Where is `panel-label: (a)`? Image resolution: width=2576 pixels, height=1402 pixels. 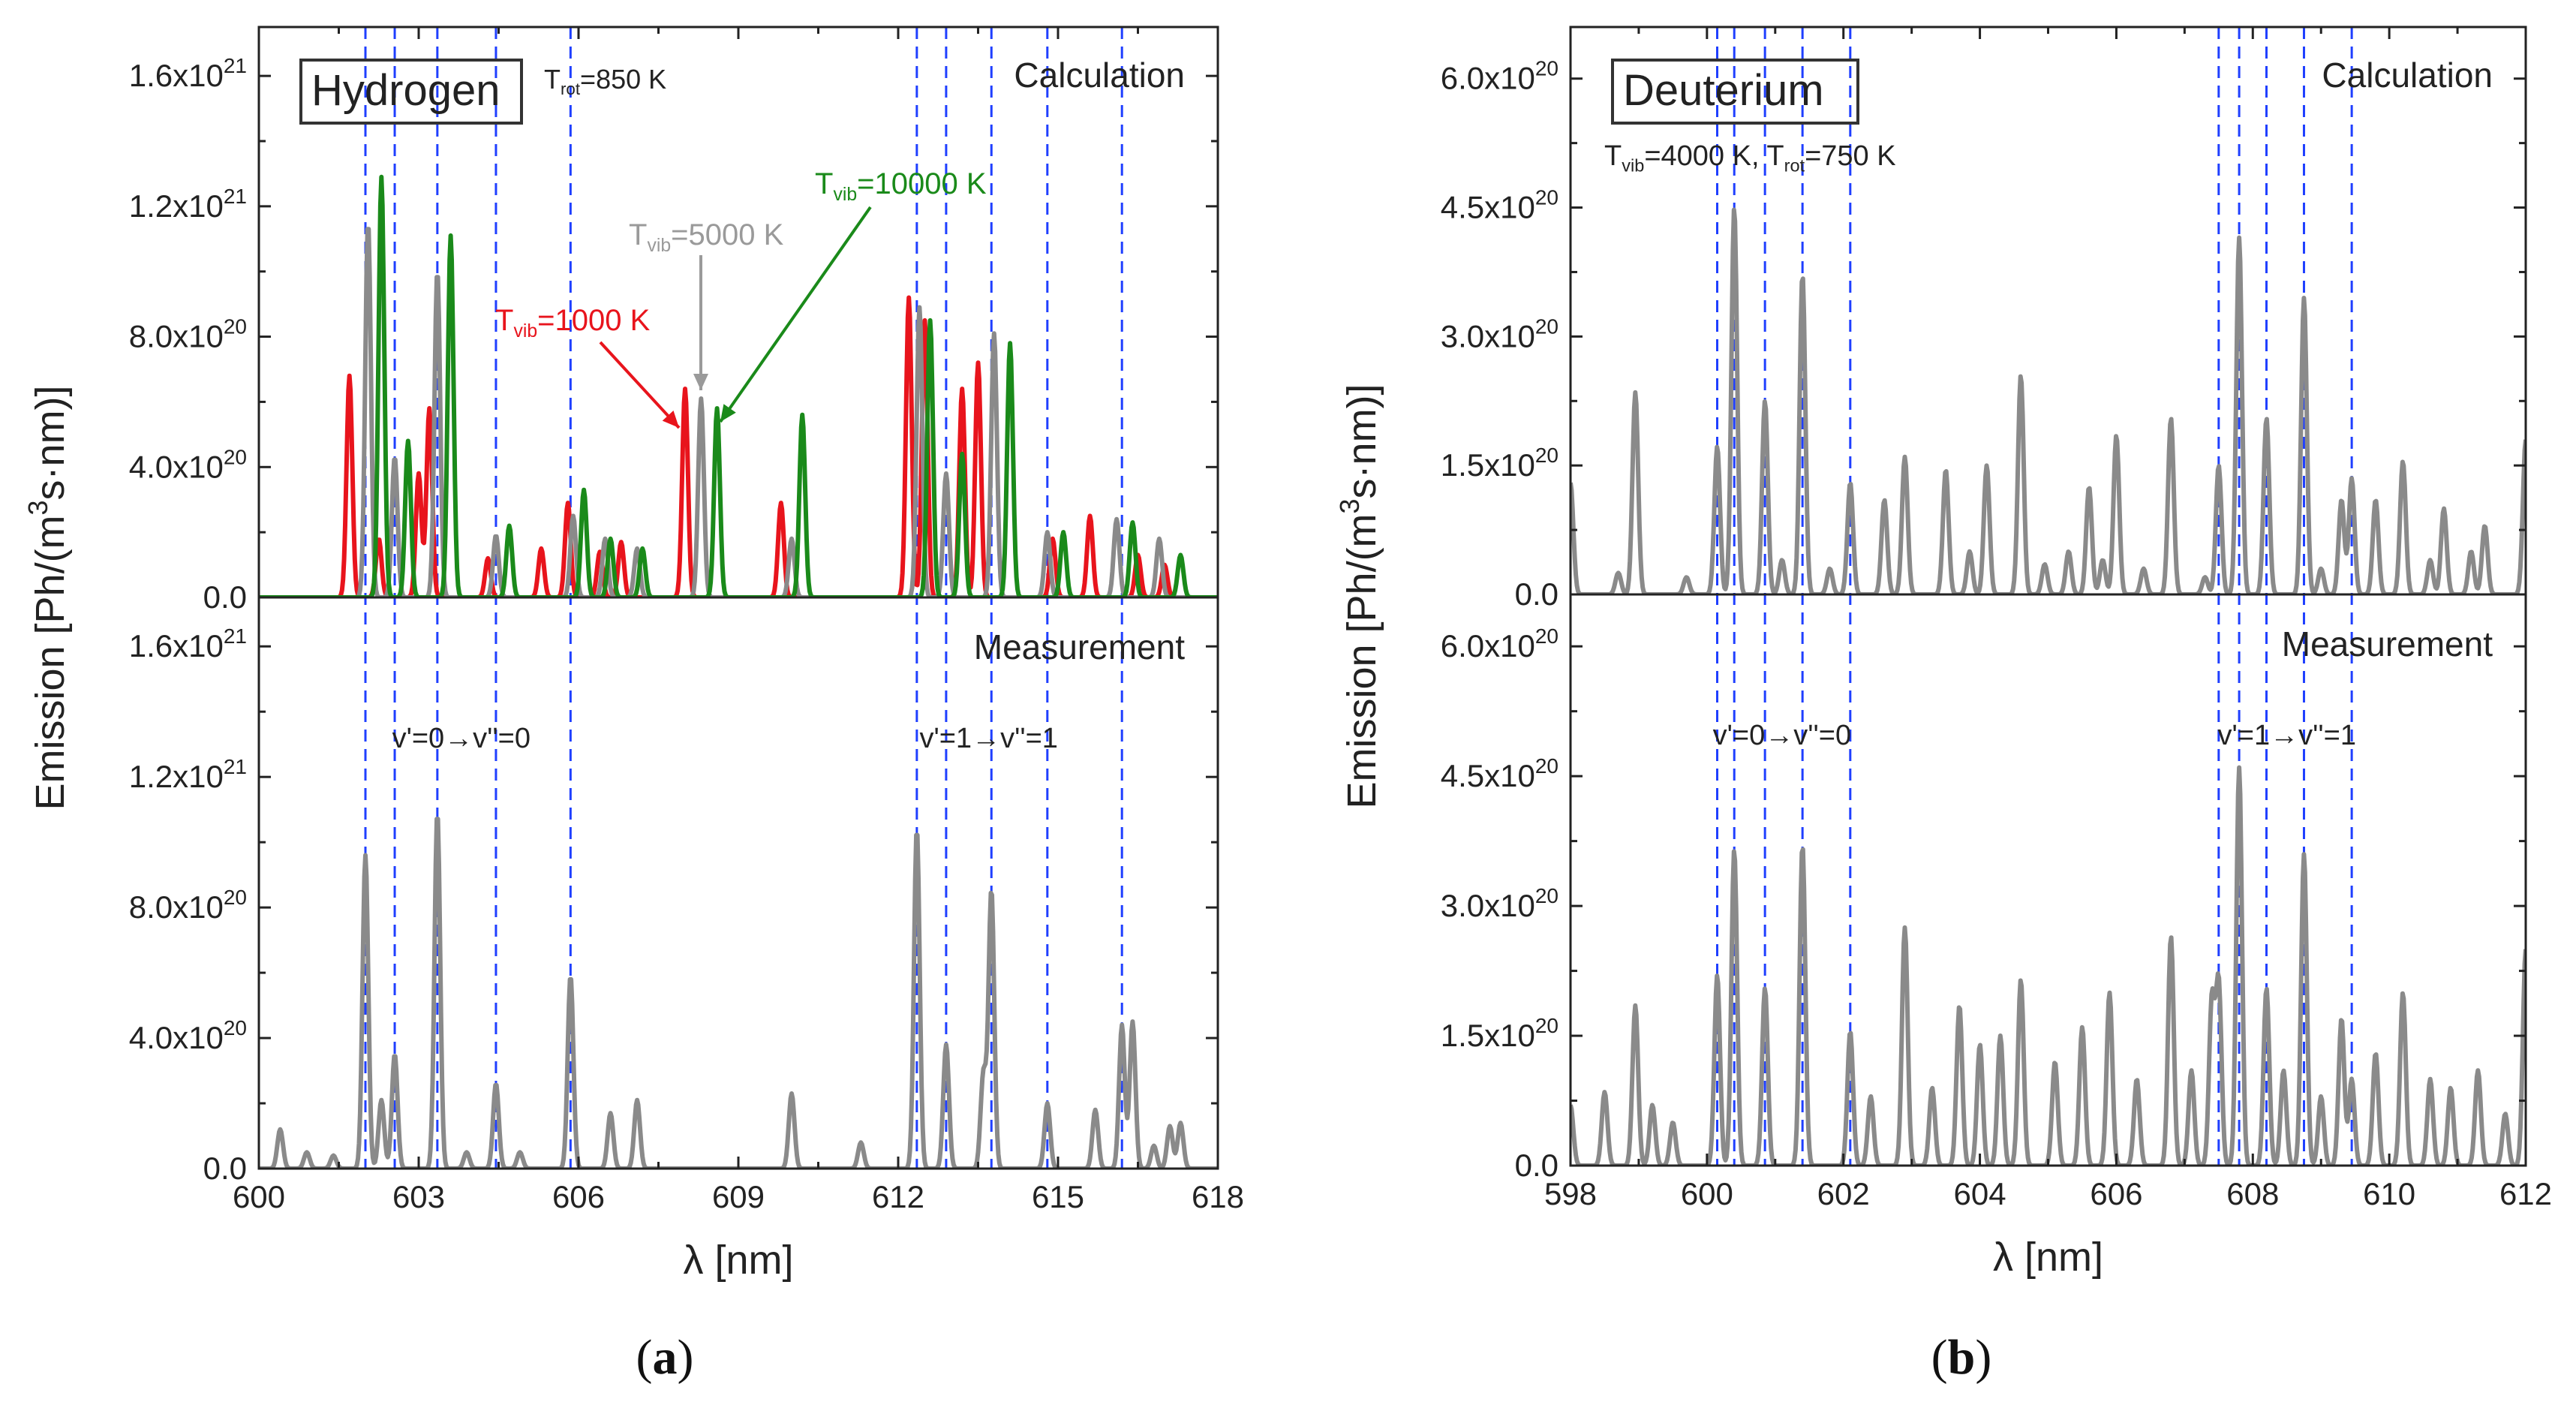 panel-label: (a) is located at coordinates (665, 1357).